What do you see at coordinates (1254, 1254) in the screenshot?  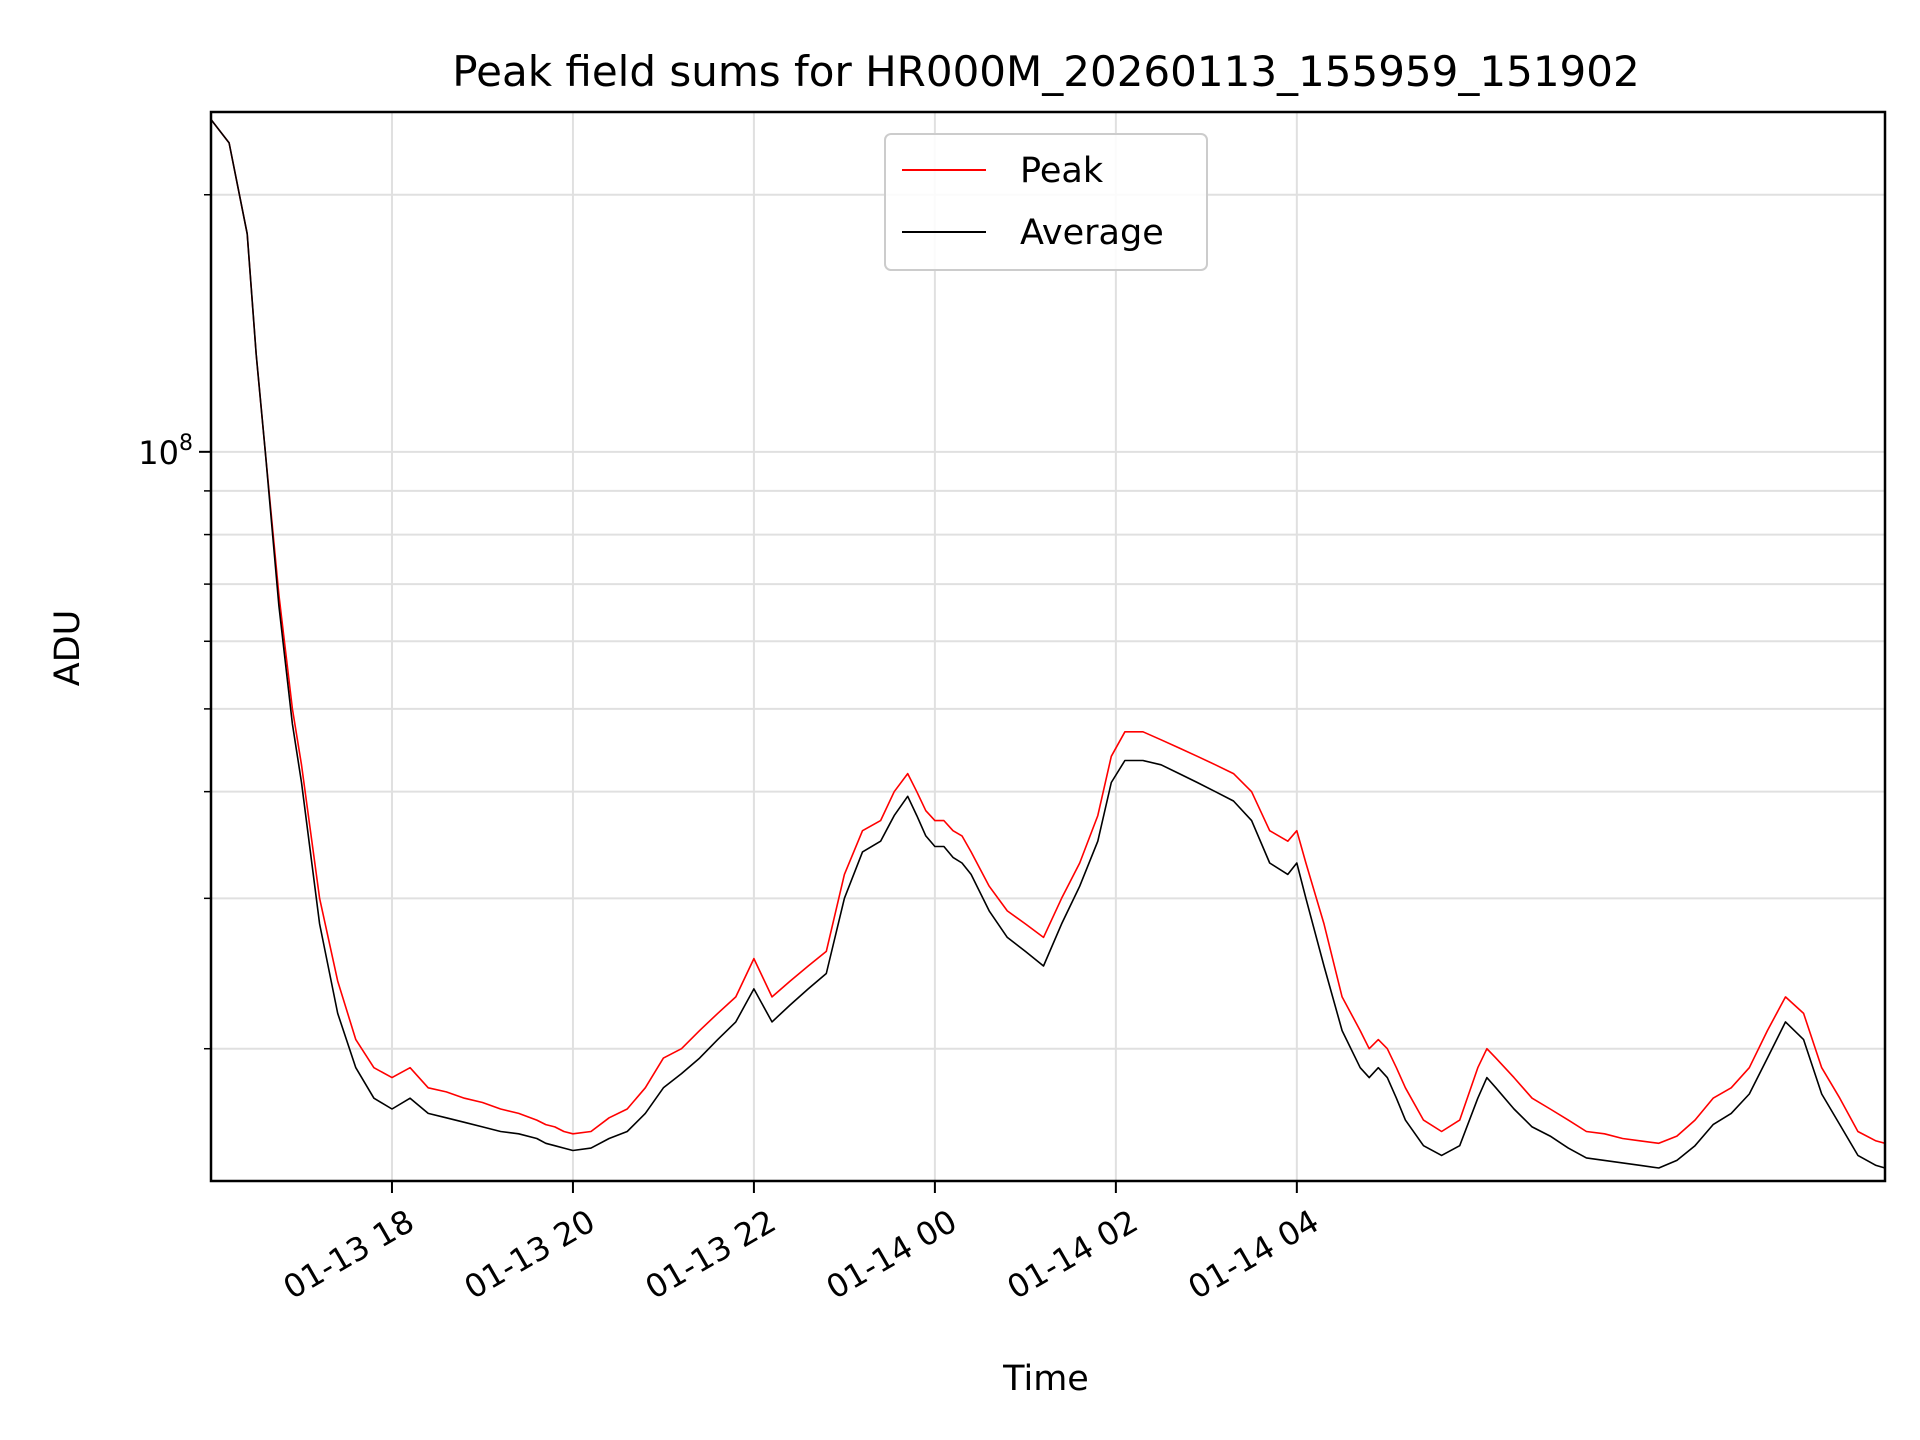 I see `x-tick-label: 01-14 04` at bounding box center [1254, 1254].